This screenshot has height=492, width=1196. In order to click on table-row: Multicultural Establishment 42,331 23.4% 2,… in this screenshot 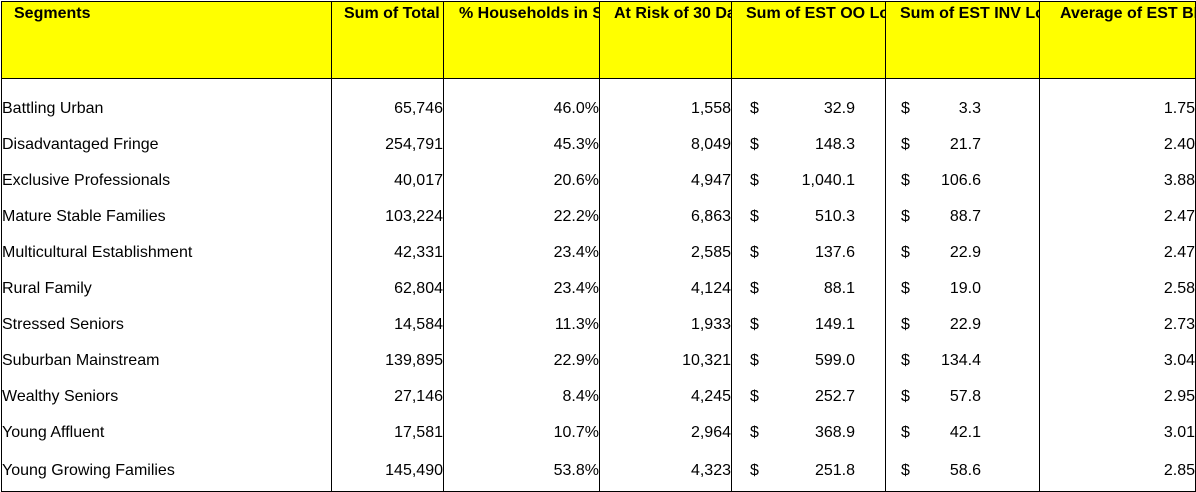, I will do `click(598, 253)`.